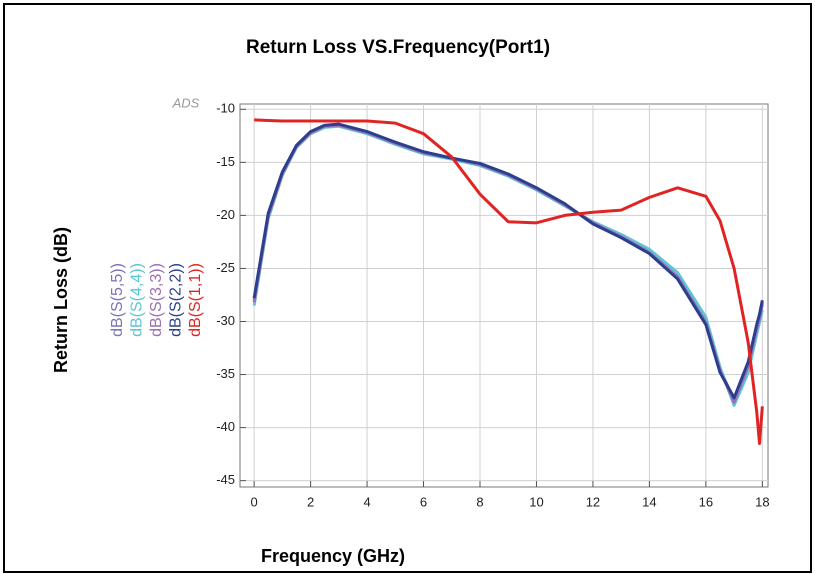  What do you see at coordinates (225, 161) in the screenshot?
I see `y-tick-label: -15` at bounding box center [225, 161].